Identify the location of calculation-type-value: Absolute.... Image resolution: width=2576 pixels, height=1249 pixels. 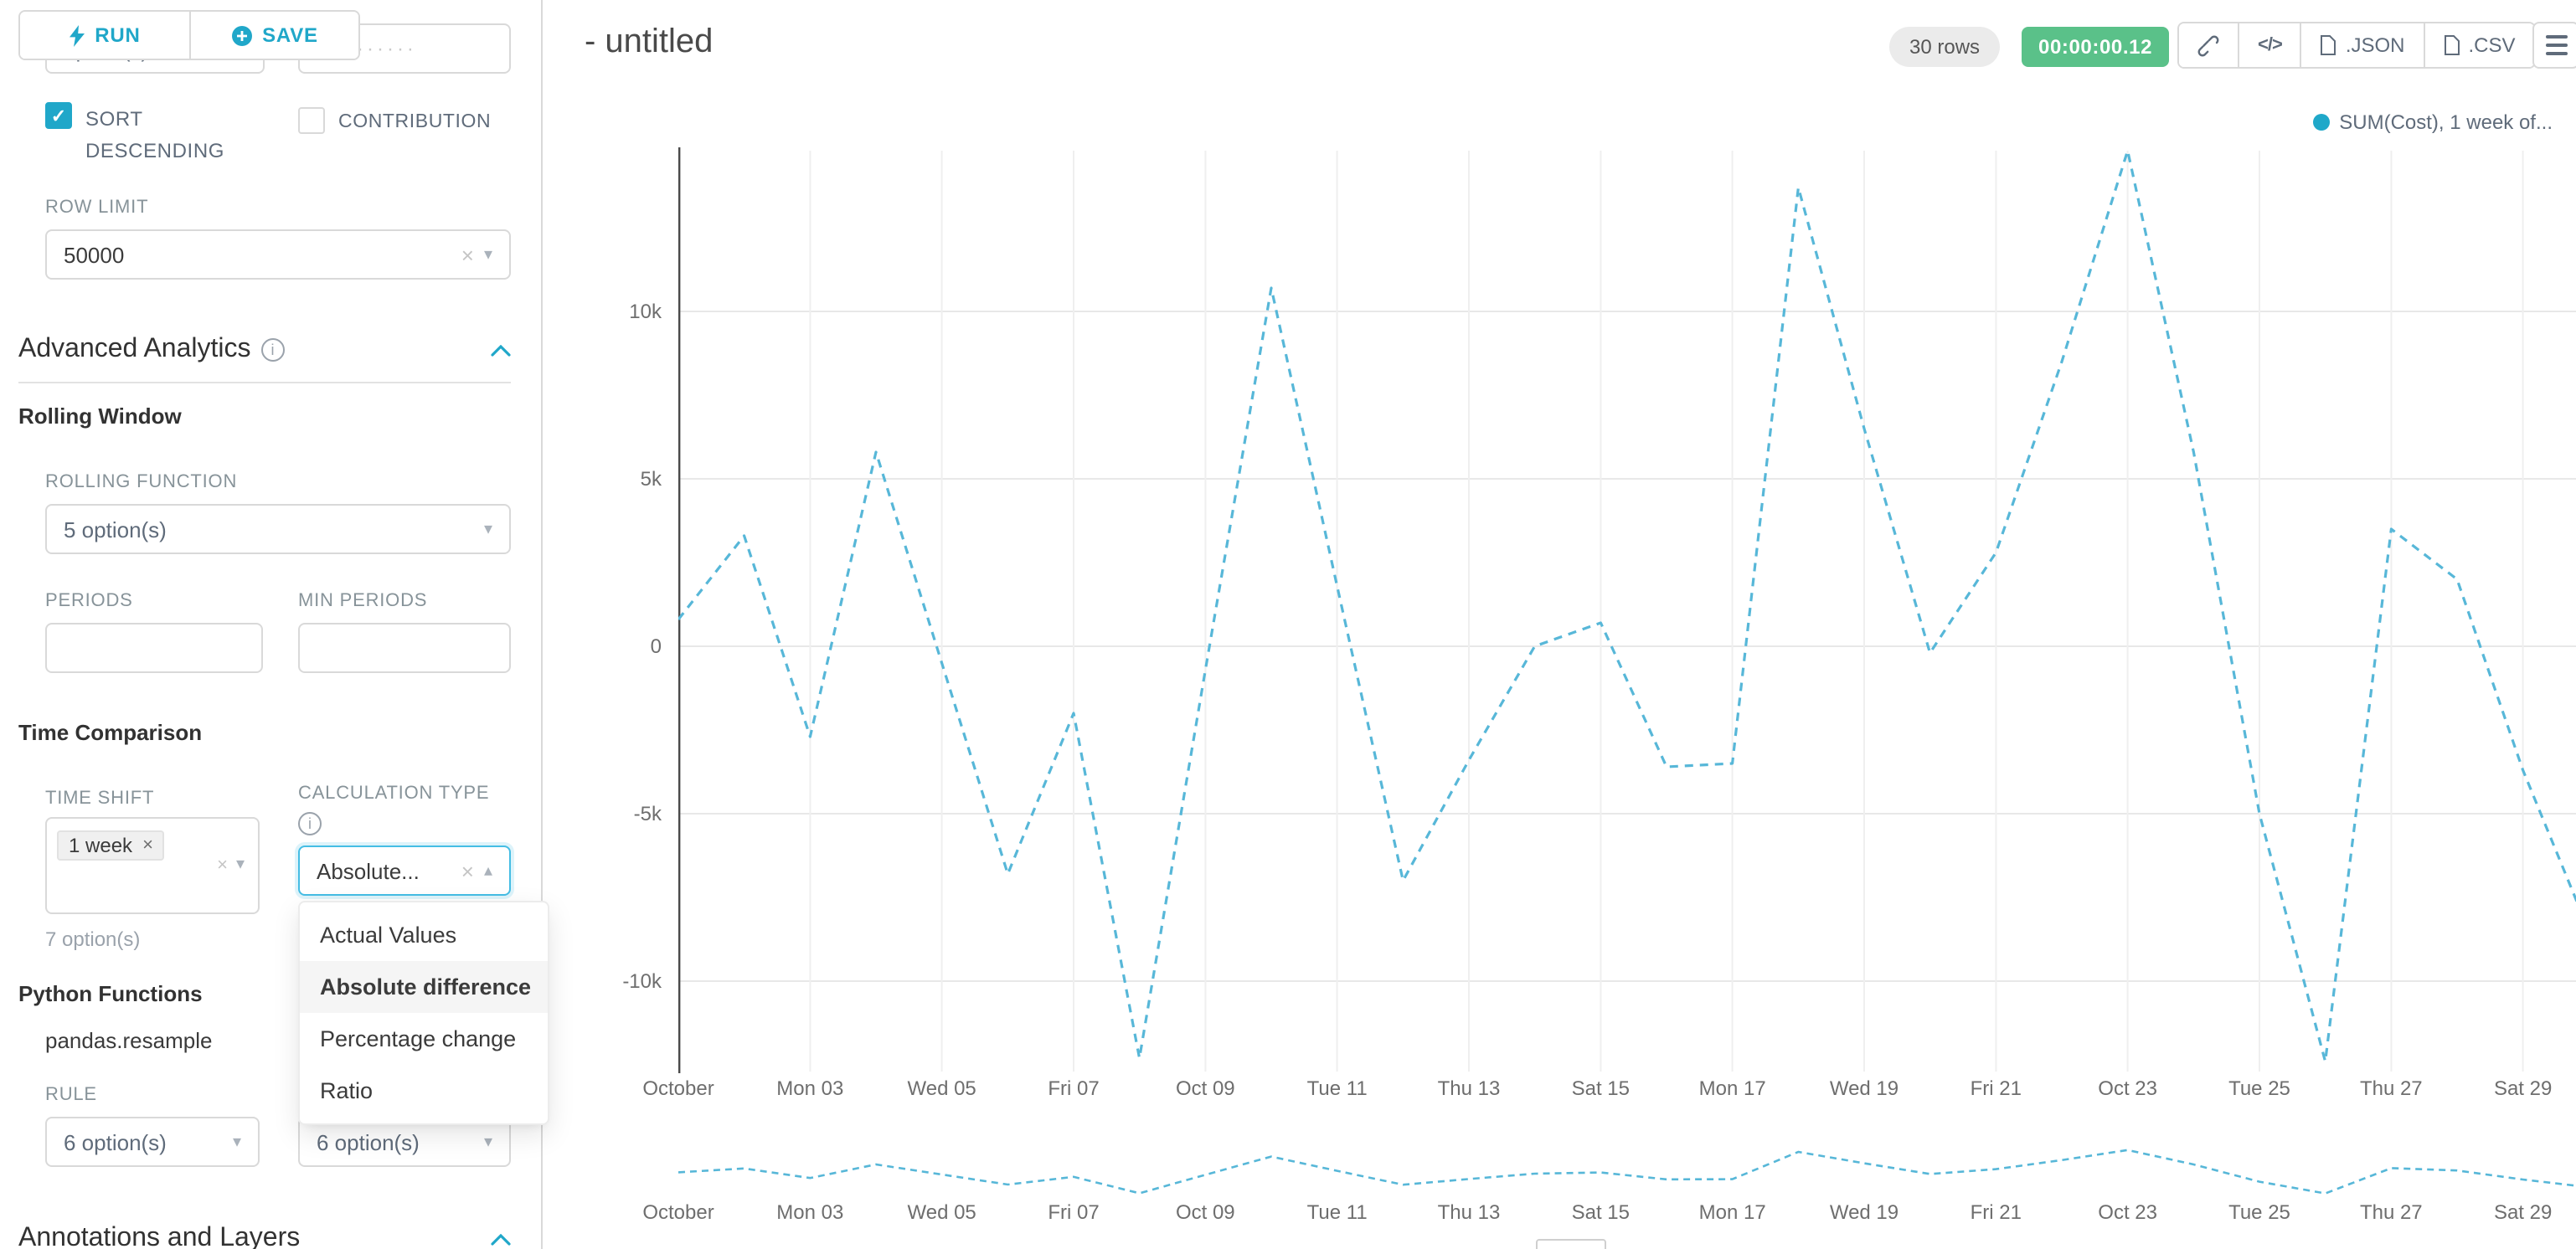
(368, 870).